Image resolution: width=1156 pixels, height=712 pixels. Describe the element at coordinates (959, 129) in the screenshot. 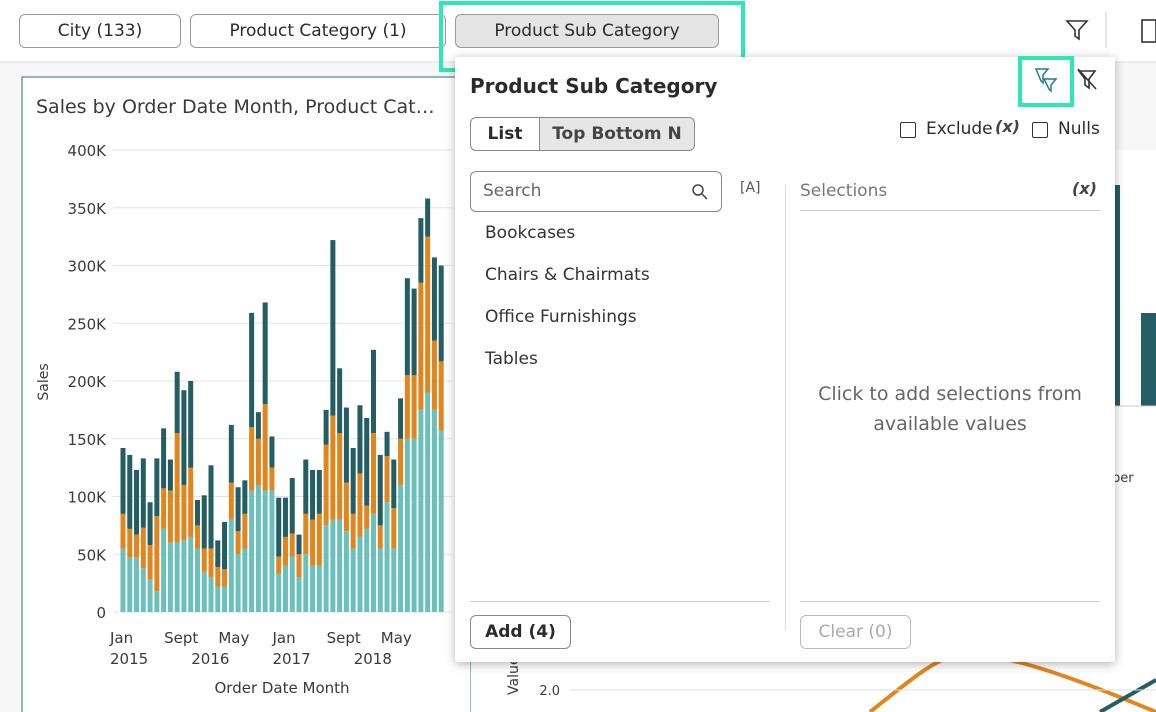

I see `exclude-label: Exclude` at that location.